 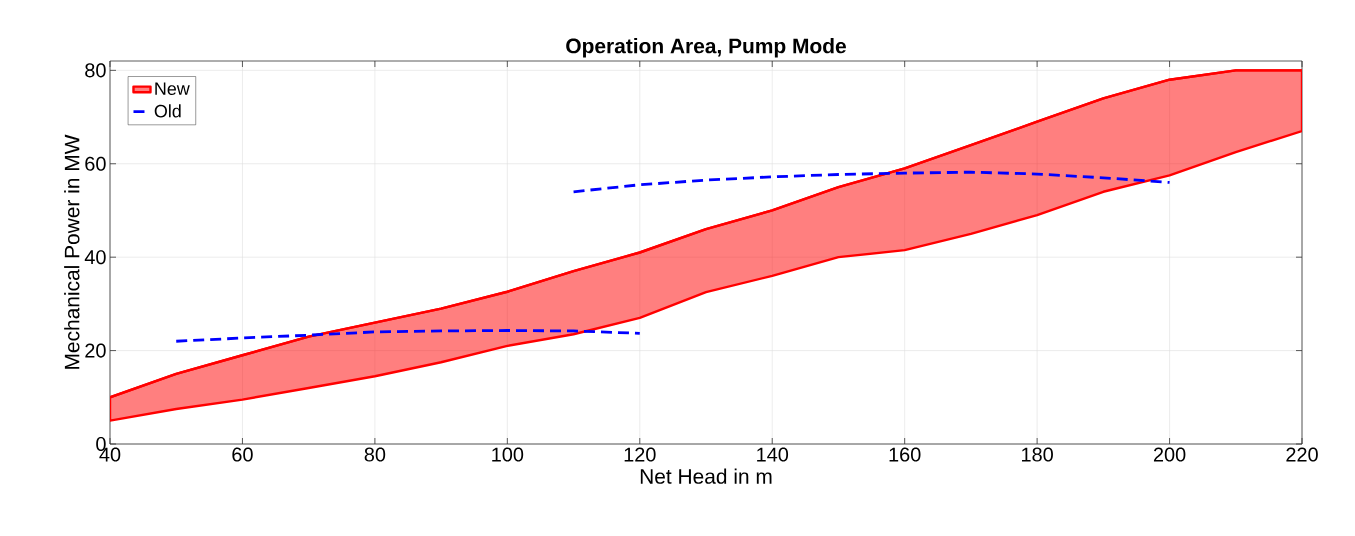 I want to click on x-tick-label: 120, so click(x=640, y=454).